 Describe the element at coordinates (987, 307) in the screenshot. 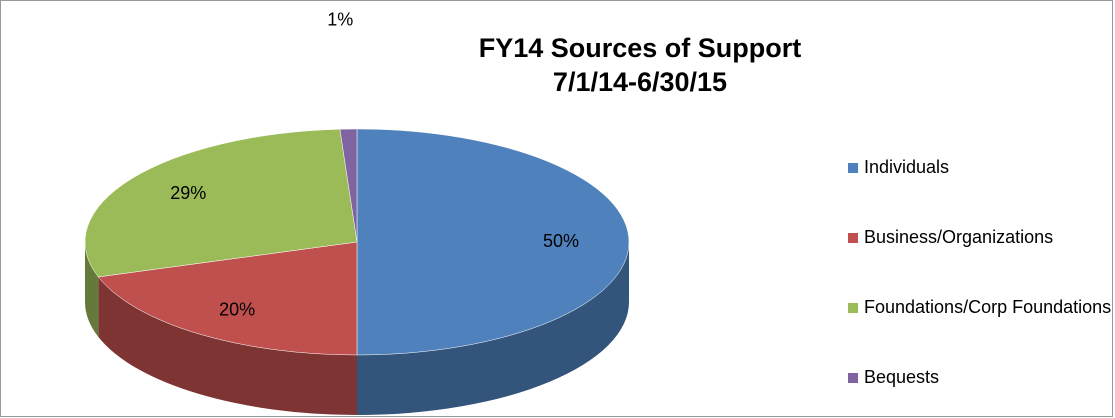

I see `legend-label: Foundations/Corp Foundations` at that location.